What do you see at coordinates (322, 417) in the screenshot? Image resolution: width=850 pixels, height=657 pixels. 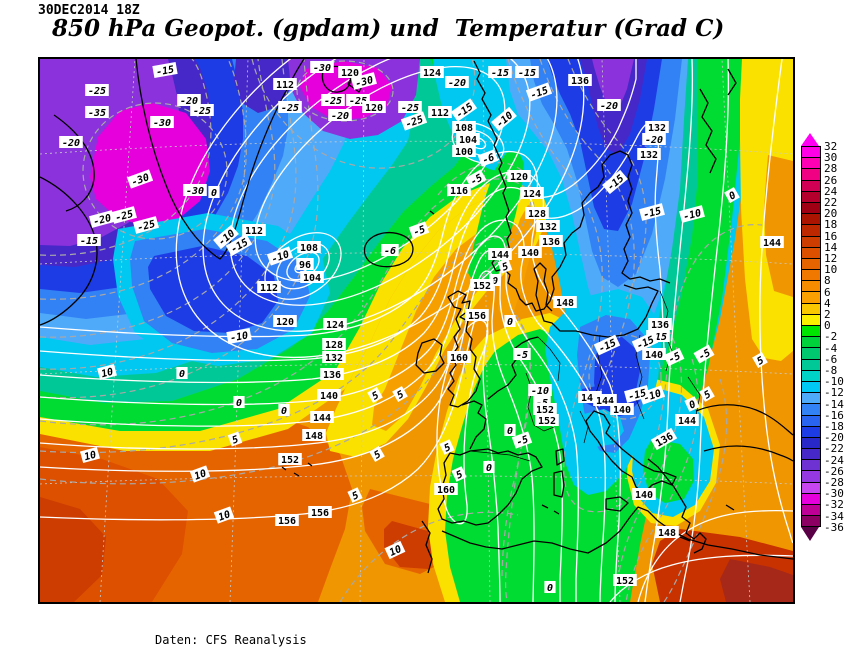 I see `geopotential-label: 144` at bounding box center [322, 417].